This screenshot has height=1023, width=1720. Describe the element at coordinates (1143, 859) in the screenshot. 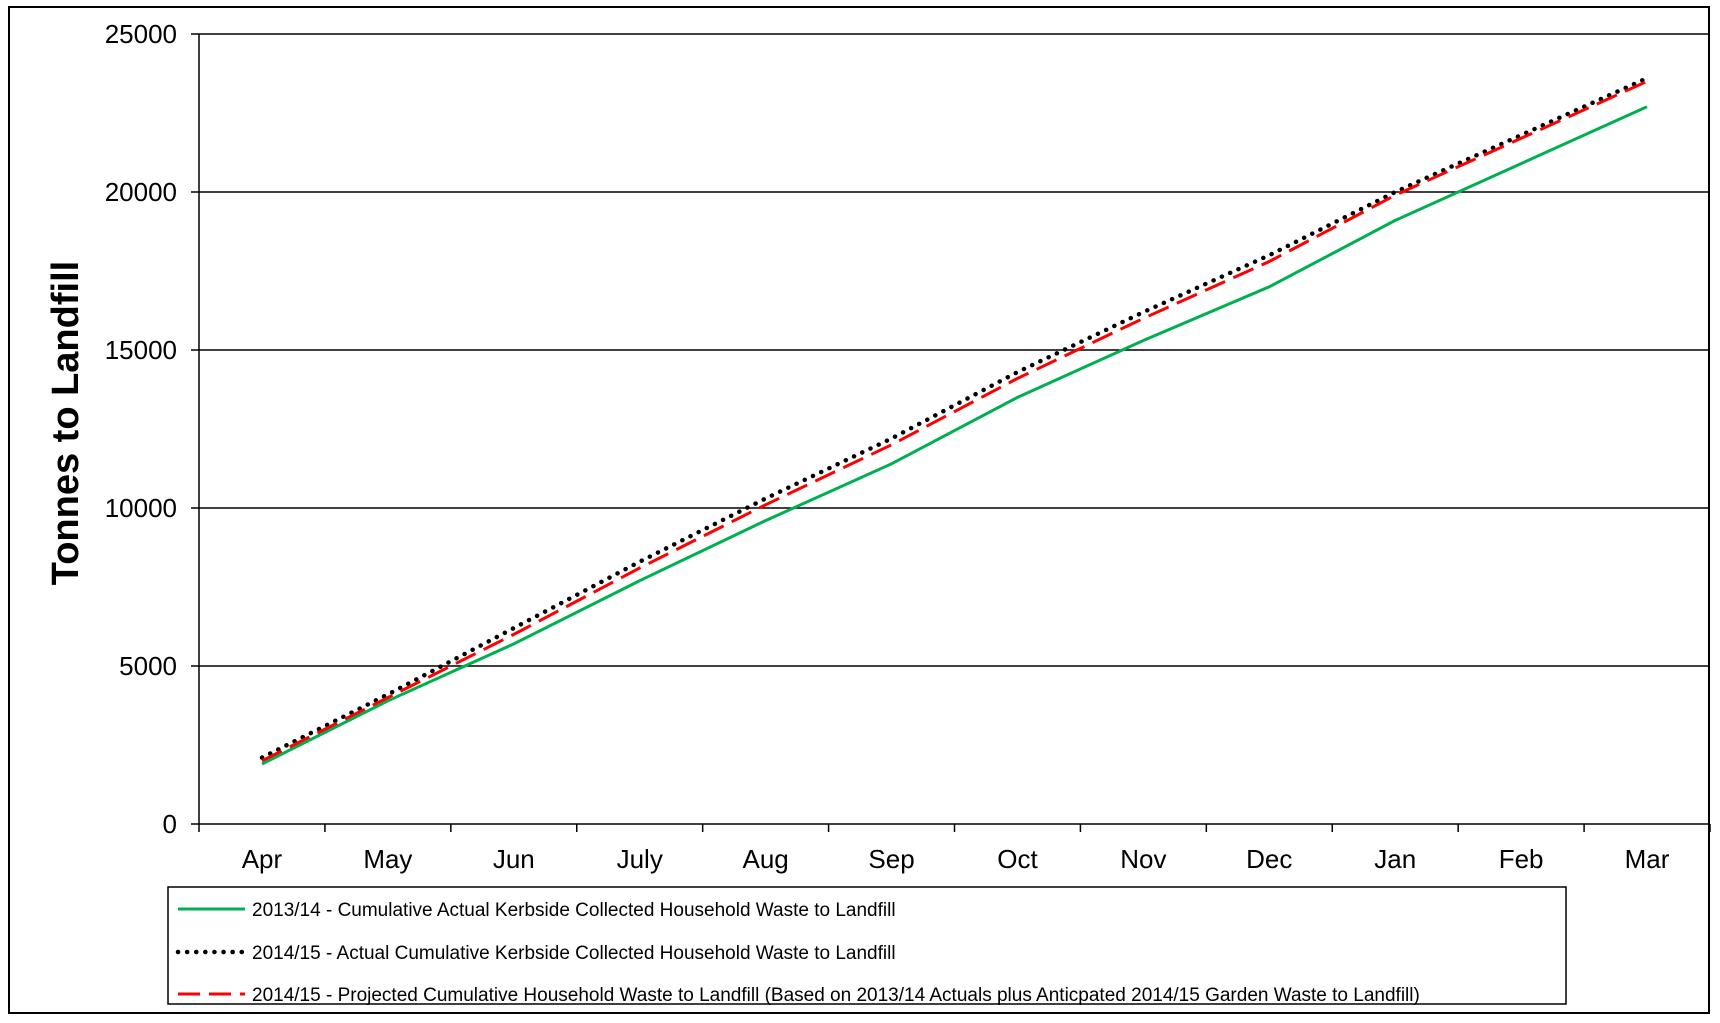

I see `x-tick-label-nov: Nov` at that location.